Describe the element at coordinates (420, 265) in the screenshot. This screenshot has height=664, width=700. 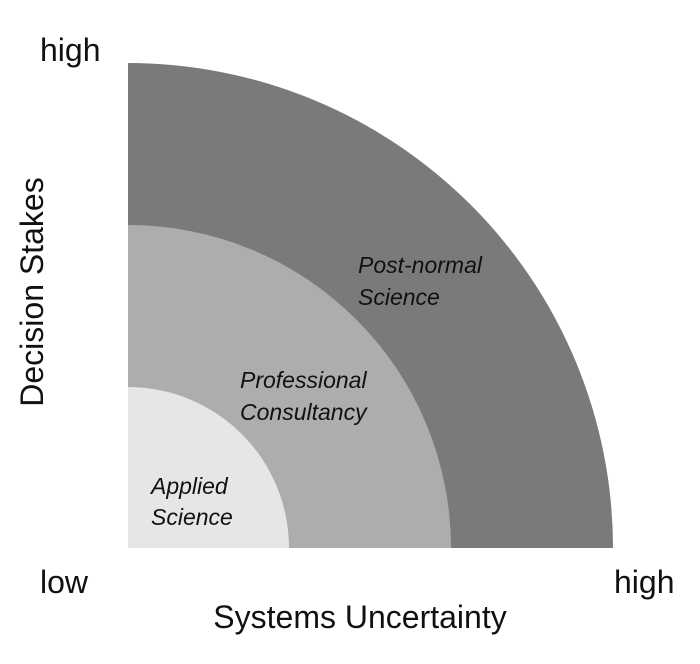
I see `label-post-normal-line1: Post-normal` at that location.